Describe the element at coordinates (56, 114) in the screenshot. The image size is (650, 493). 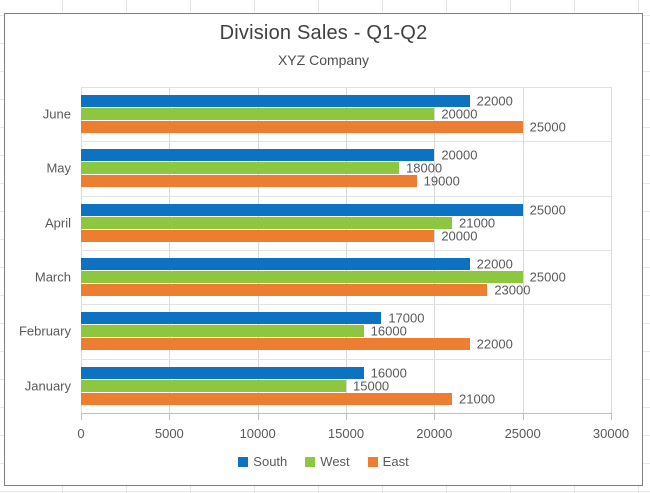
I see `category-label-june: June` at that location.